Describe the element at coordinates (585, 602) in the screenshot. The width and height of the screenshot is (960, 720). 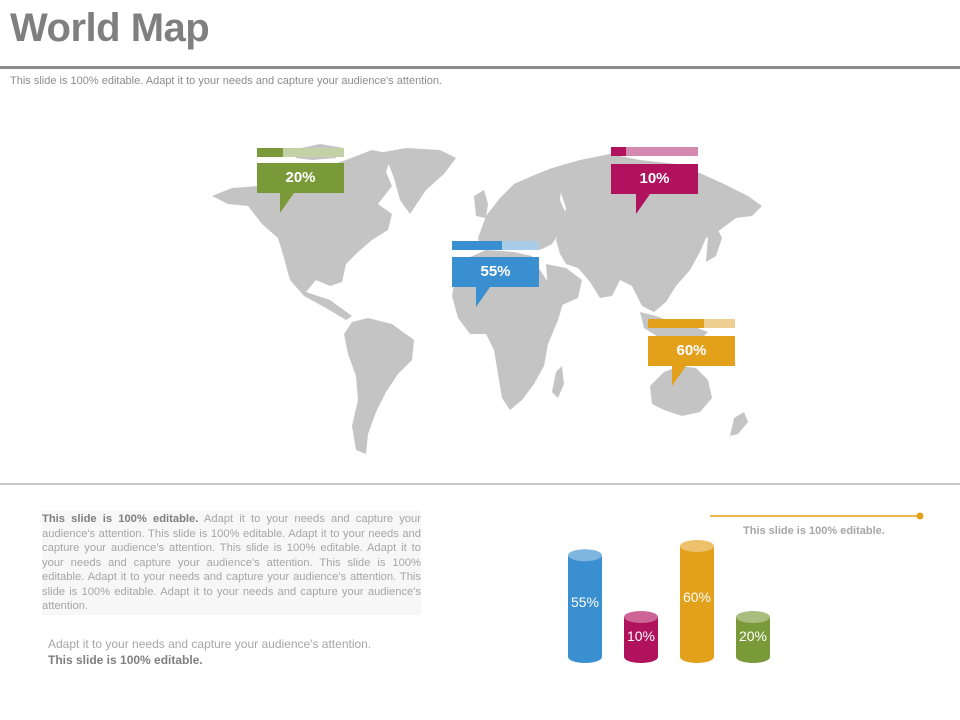
I see `chart-bar-label: 55%` at that location.